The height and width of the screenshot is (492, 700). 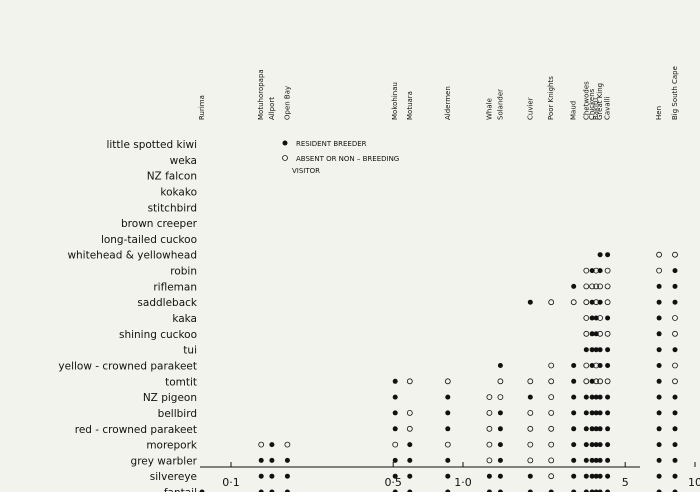 What do you see at coordinates (530, 108) in the screenshot?
I see `island-label: Cuvier` at bounding box center [530, 108].